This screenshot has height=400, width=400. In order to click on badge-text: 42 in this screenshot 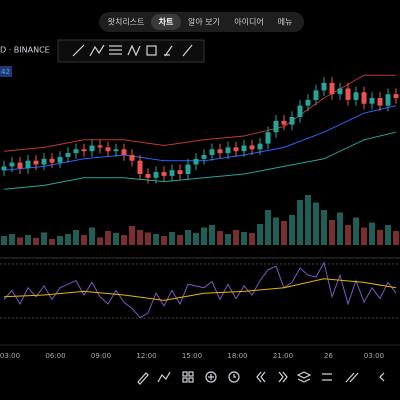, I will do `click(5, 72)`.